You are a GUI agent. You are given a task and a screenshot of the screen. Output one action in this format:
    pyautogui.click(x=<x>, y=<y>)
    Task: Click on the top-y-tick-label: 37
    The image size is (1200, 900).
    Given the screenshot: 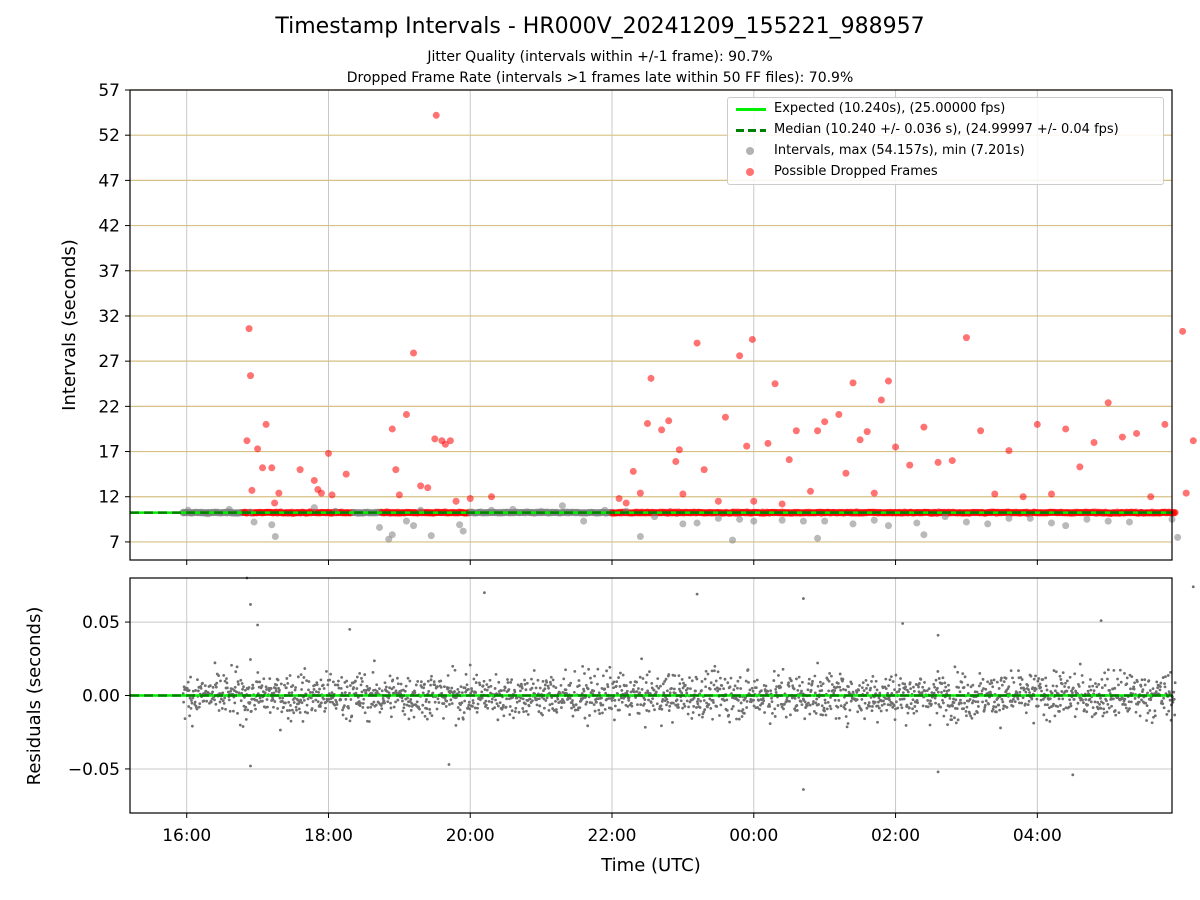 What is the action you would take?
    pyautogui.click(x=109, y=272)
    